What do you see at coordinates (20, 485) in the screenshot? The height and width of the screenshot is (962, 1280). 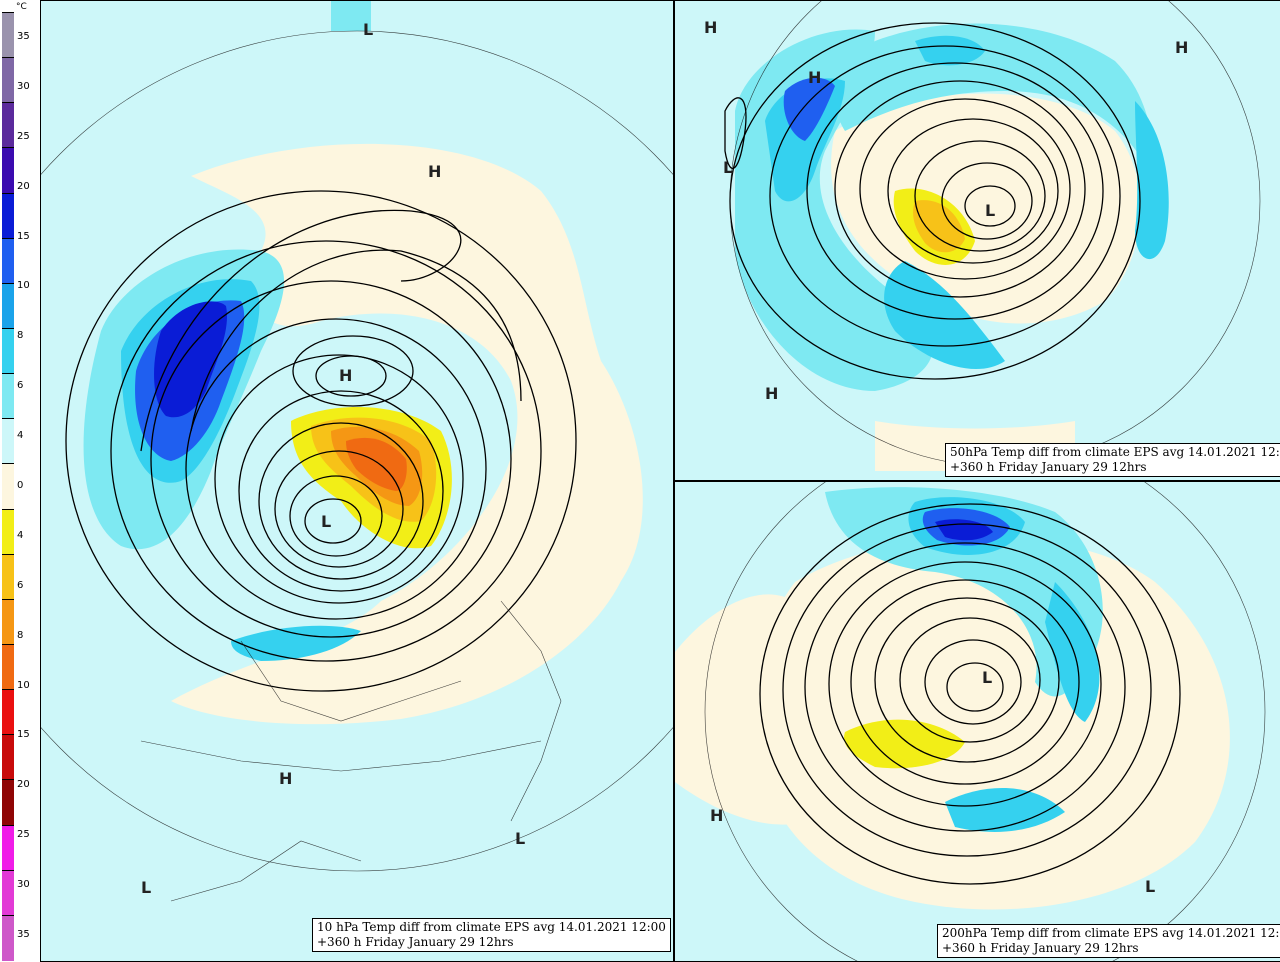 I see `scale-tick-label: 0` at bounding box center [20, 485].